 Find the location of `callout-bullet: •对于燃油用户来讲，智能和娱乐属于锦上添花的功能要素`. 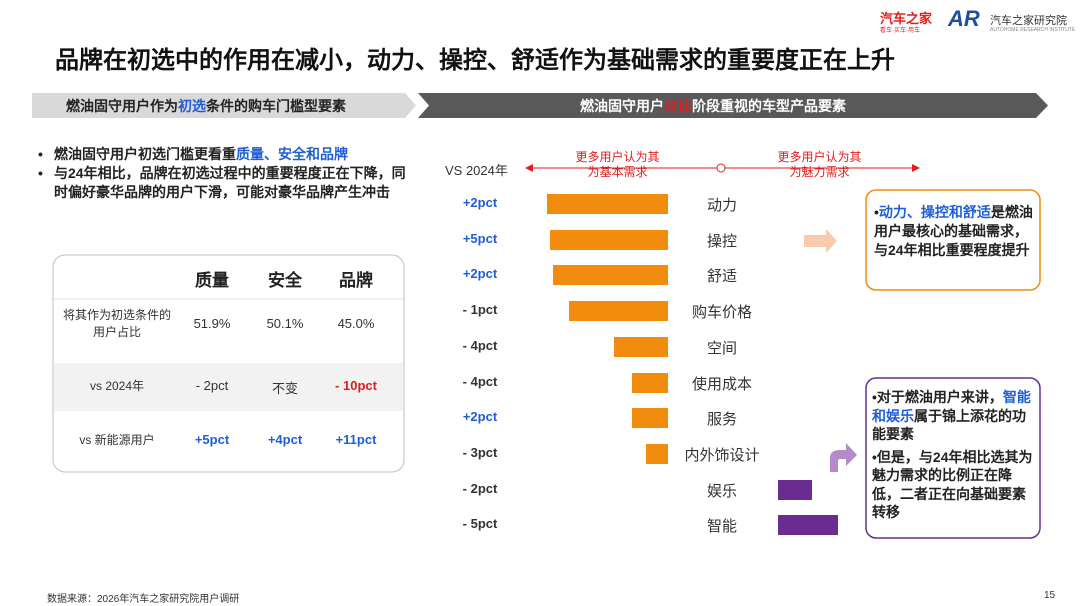

callout-bullet: •对于燃油用户来讲，智能和娱乐属于锦上添花的功能要素 is located at coordinates (951, 416).